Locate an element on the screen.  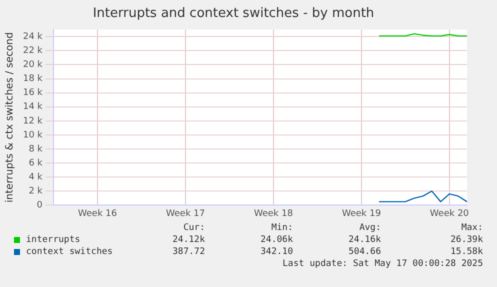
y-tick-label: 0 is located at coordinates (39, 205).